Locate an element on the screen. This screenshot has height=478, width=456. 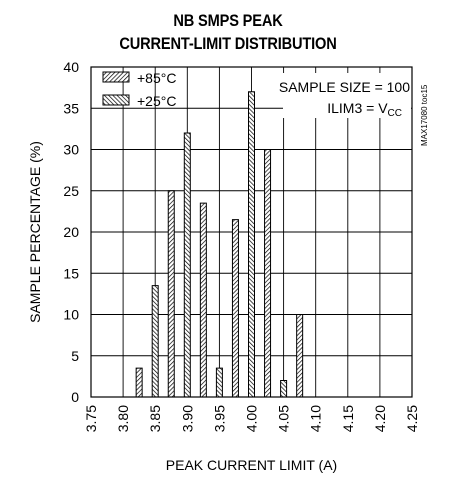
x-axis-label: PEAK CURRENT LIMIT (A) is located at coordinates (251, 465).